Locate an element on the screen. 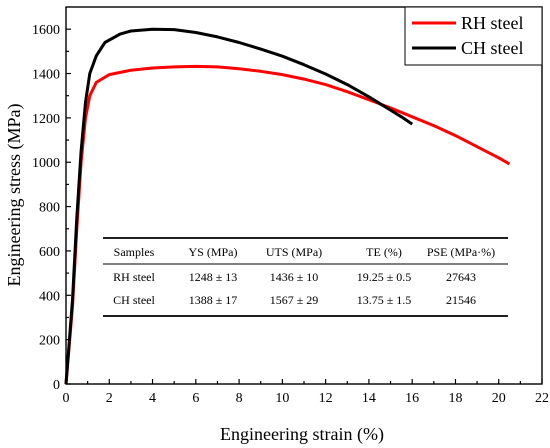 The width and height of the screenshot is (550, 448). table-cell: RH steel is located at coordinates (134, 277).